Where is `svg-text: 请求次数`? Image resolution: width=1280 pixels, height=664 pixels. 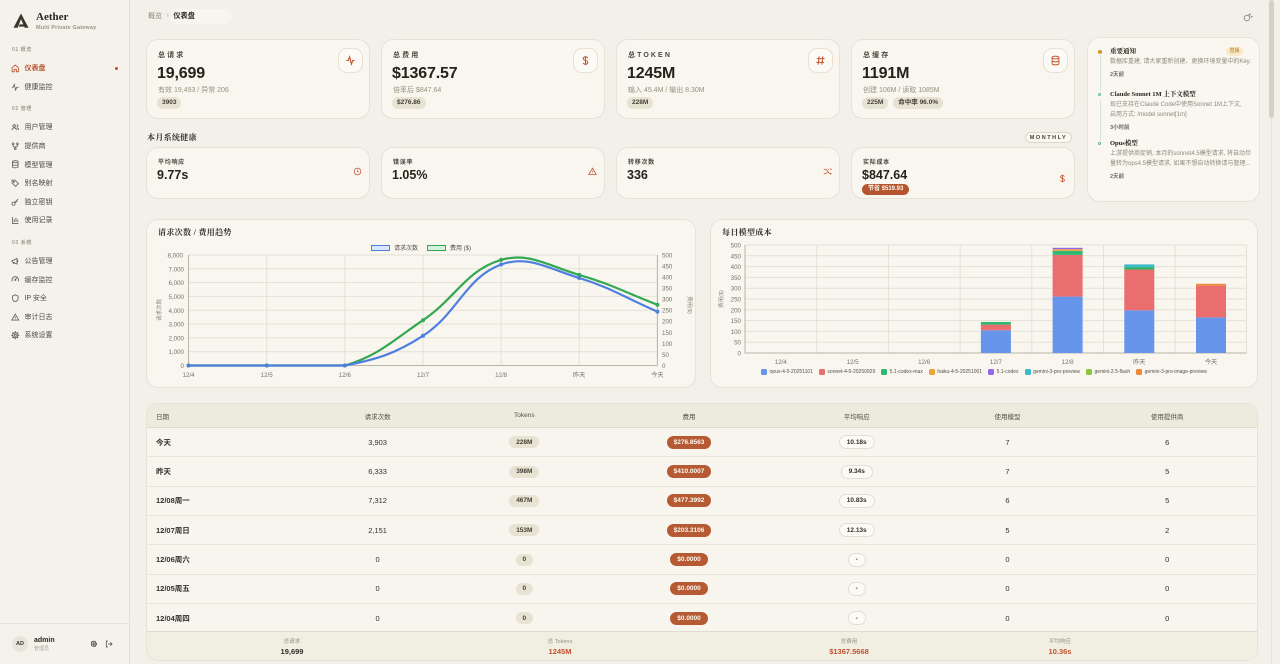 svg-text: 请求次数 is located at coordinates (159, 310).